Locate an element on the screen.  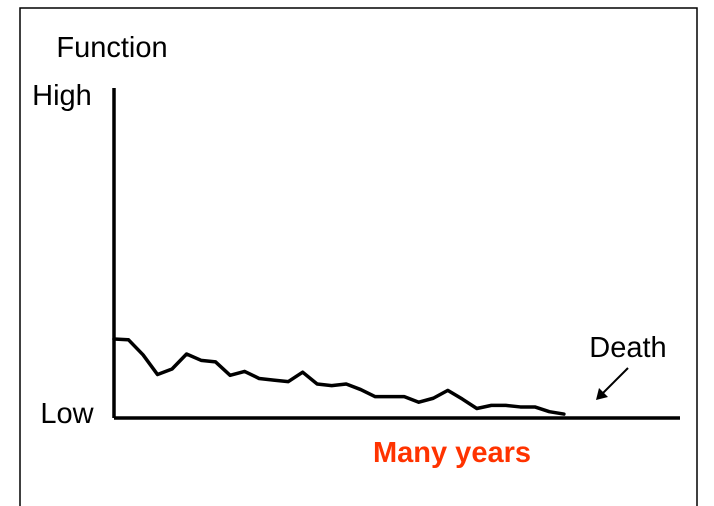
annotation: Death is located at coordinates (628, 348).